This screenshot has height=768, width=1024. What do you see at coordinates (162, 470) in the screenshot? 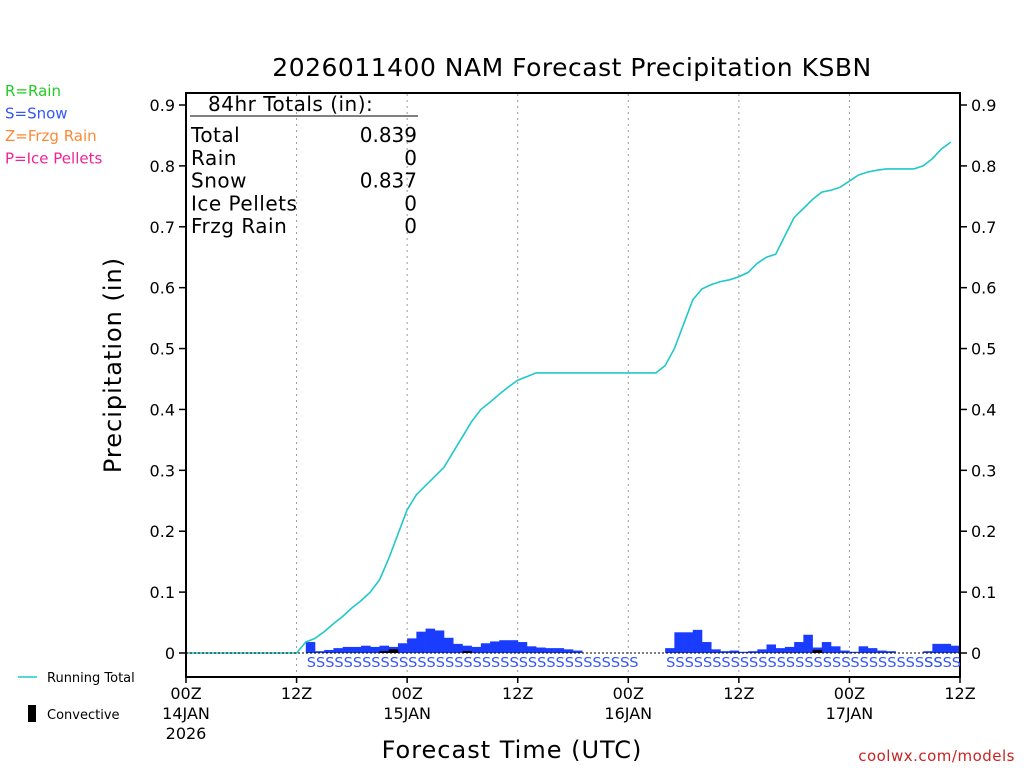
I see `y-tick-label-left: 0.3` at bounding box center [162, 470].